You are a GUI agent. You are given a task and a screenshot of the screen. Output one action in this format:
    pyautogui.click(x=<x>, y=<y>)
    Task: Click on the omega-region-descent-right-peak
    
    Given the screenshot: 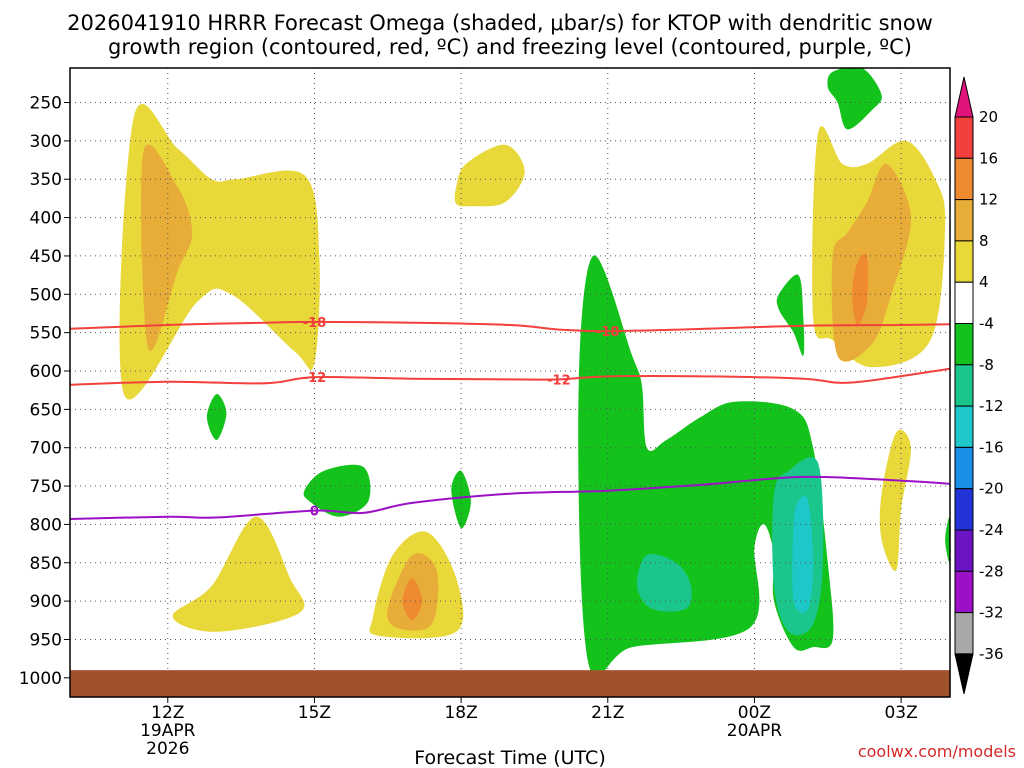 What is the action you would take?
    pyautogui.click(x=803, y=554)
    